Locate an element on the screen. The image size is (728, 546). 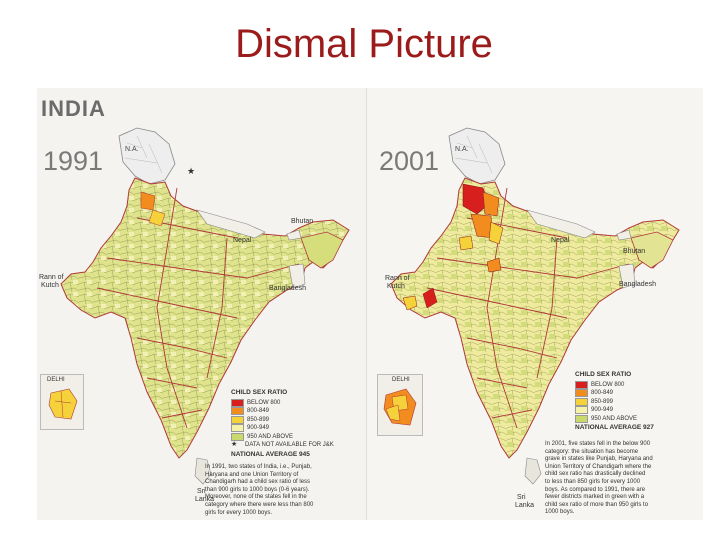
delhi-inset-1991: DELHI is located at coordinates (62, 402).